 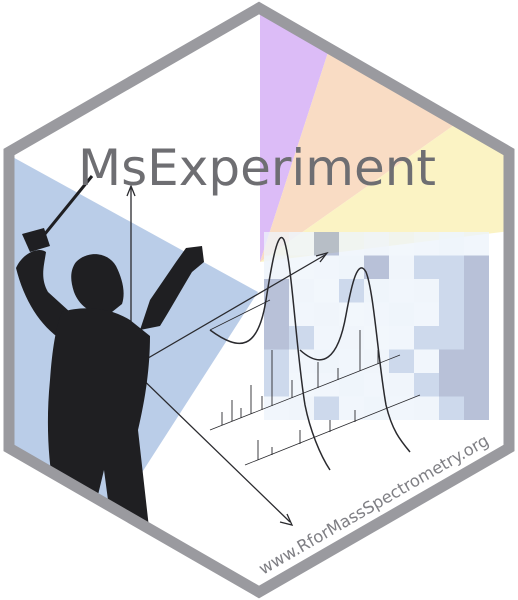 I want to click on heatmap-icon, so click(x=376, y=326).